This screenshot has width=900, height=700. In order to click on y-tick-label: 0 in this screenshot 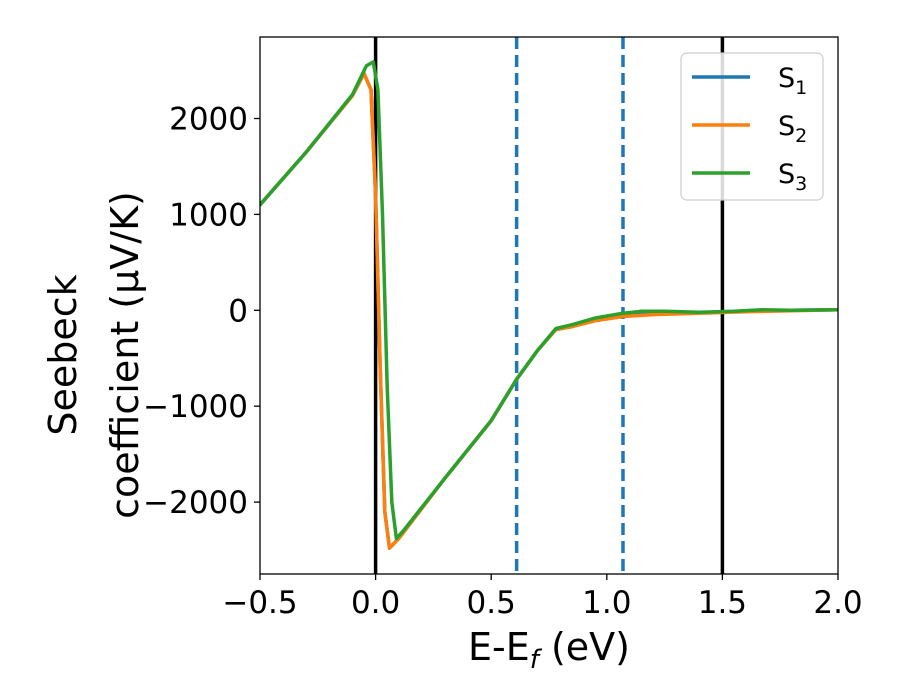, I will do `click(238, 311)`.